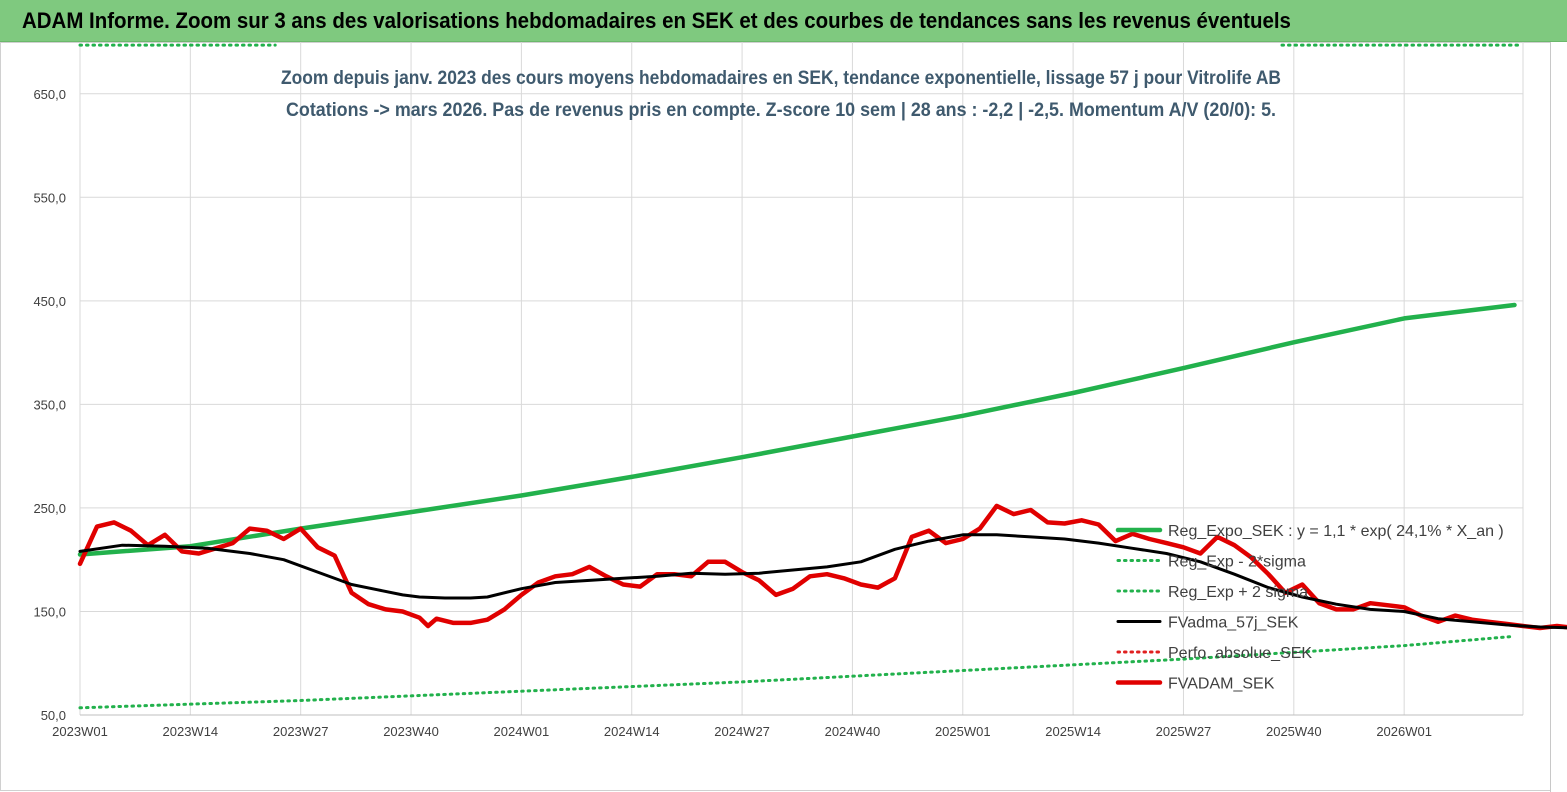  What do you see at coordinates (1073, 731) in the screenshot?
I see `x-tick-label: 2025W14` at bounding box center [1073, 731].